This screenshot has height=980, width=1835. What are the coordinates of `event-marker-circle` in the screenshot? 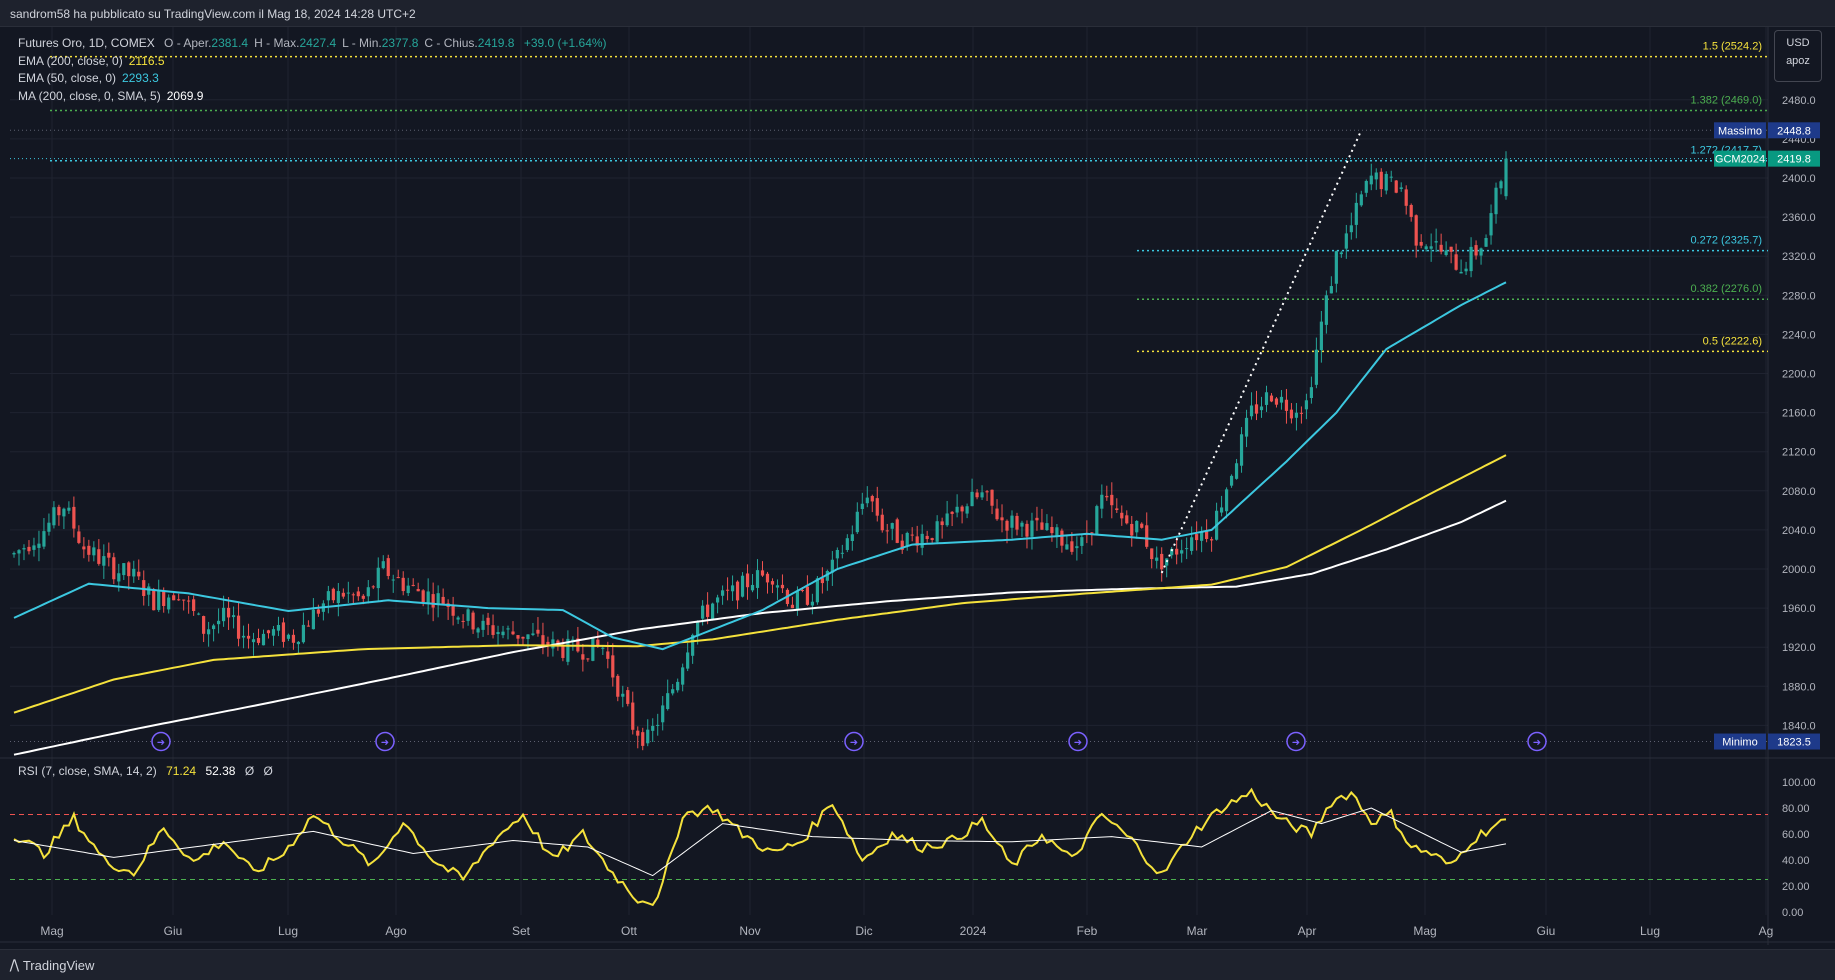 It's located at (1296, 741).